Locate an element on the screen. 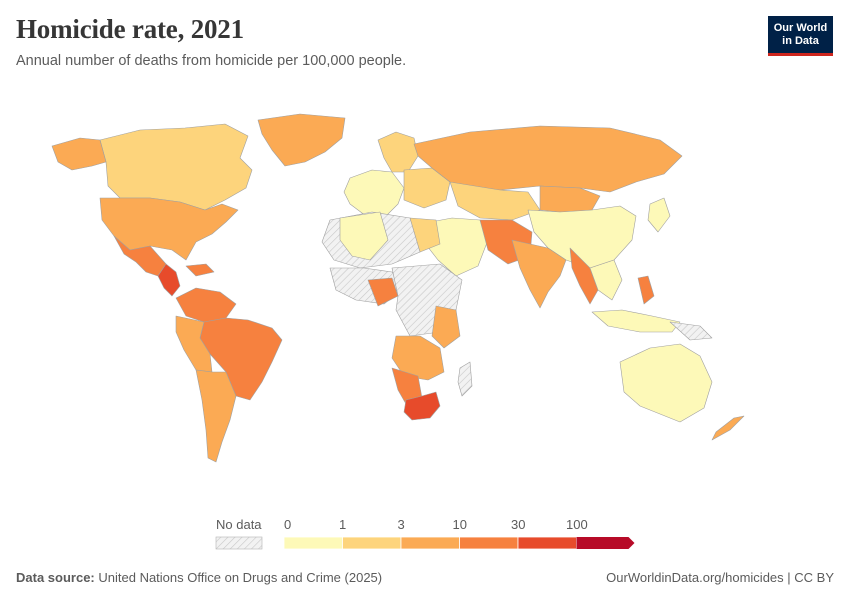 The image size is (850, 600). region-japan is located at coordinates (659, 215).